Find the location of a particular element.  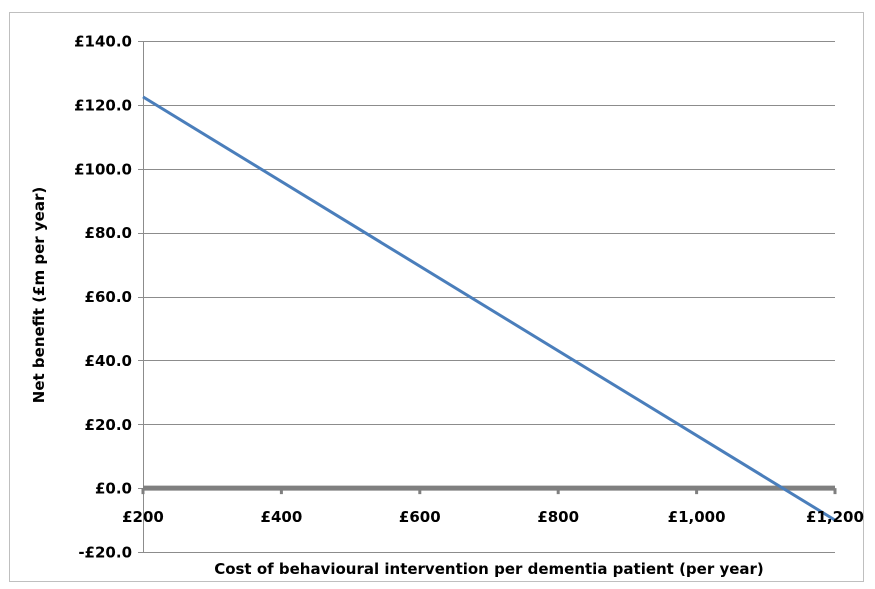

x-tick-label: £1,000 is located at coordinates (697, 517).